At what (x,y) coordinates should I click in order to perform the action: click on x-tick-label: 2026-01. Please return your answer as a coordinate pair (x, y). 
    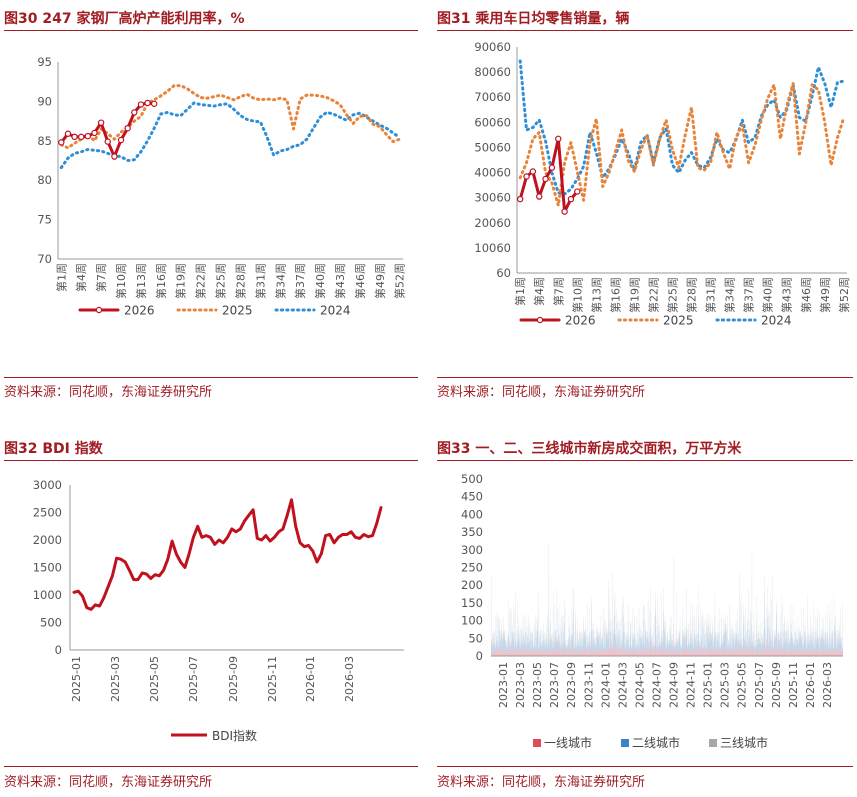
    Looking at the image, I should click on (310, 679).